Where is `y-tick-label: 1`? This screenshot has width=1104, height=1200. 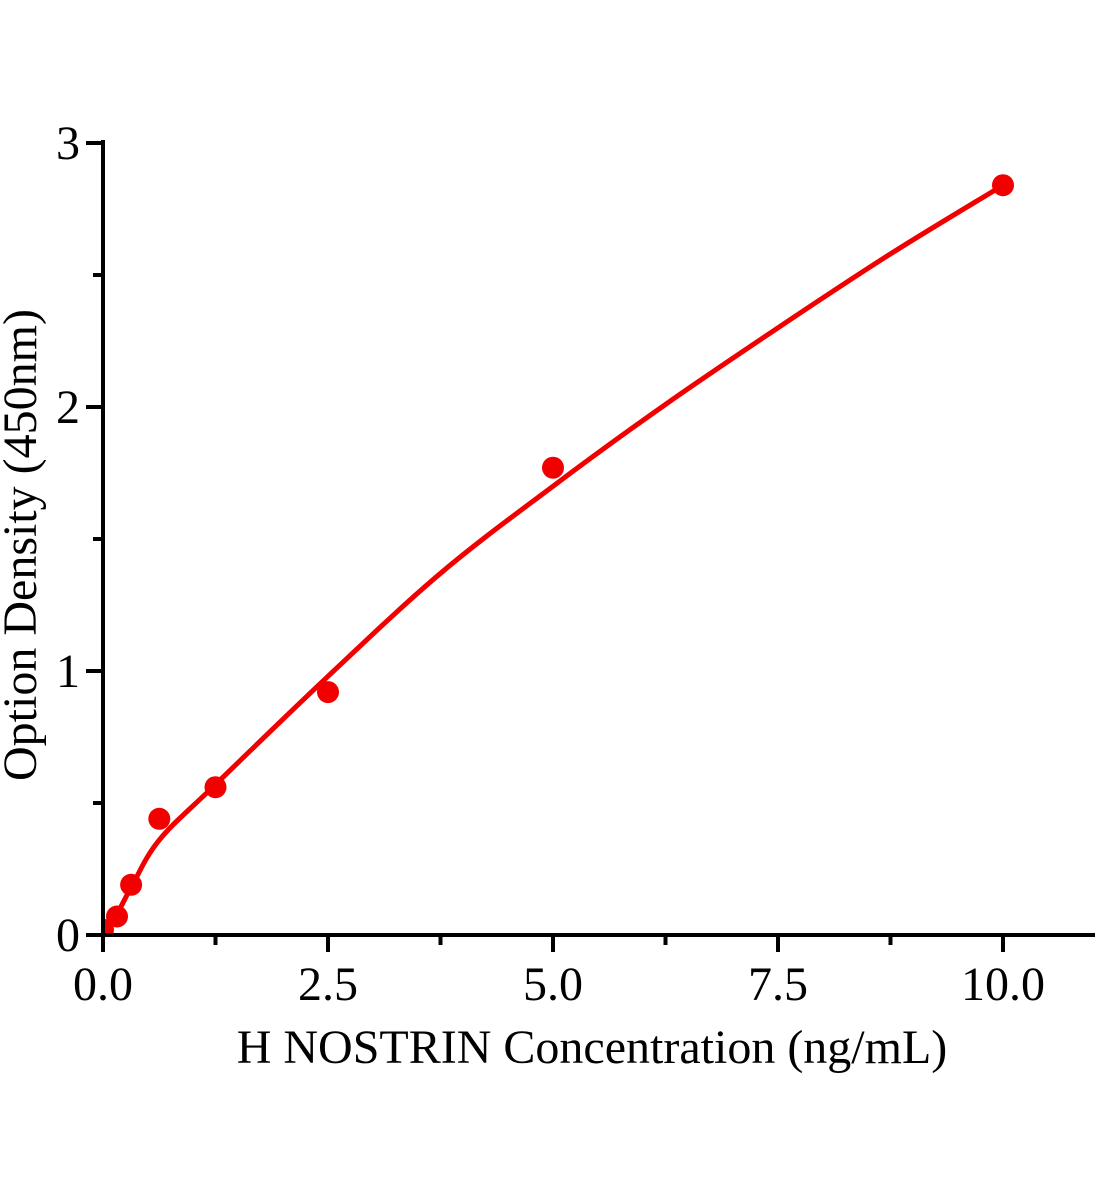 y-tick-label: 1 is located at coordinates (68, 671).